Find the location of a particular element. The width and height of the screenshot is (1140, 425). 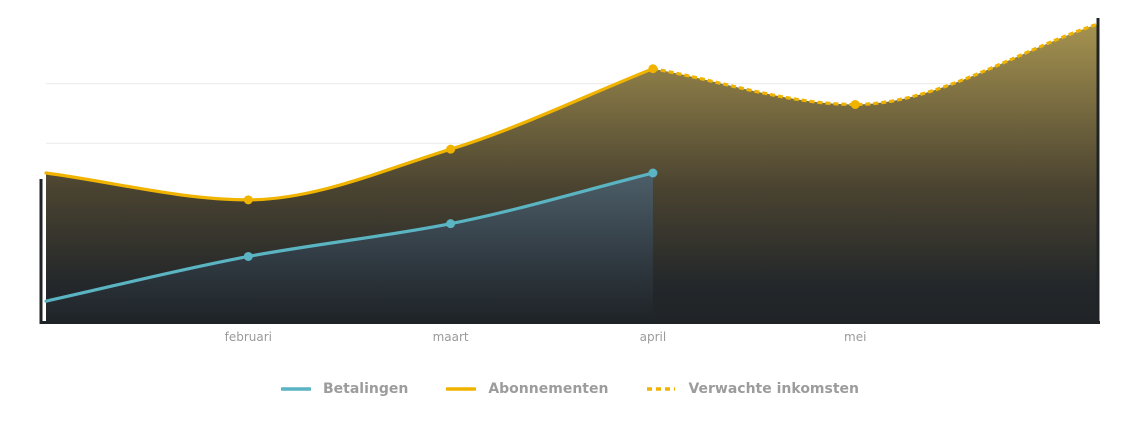

x-tick-label: mei is located at coordinates (855, 337).